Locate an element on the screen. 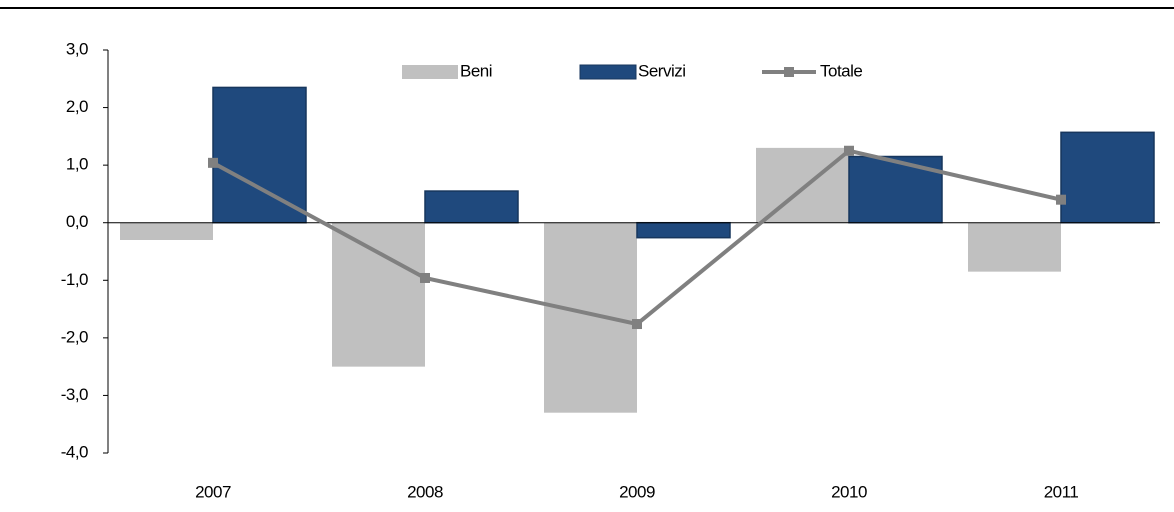  x-tick-label: 2009 is located at coordinates (637, 491).